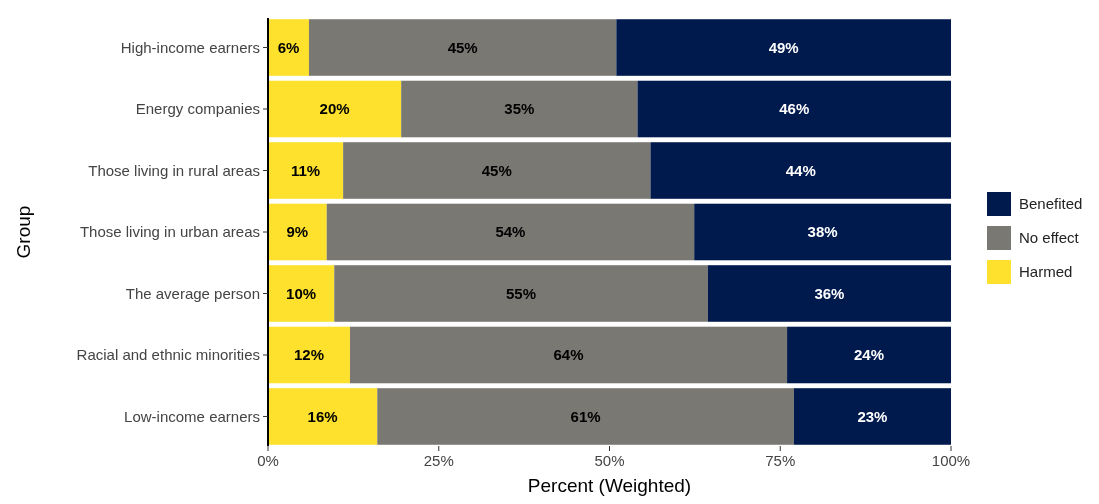  I want to click on y-tick-label: Energy companies, so click(197, 109).